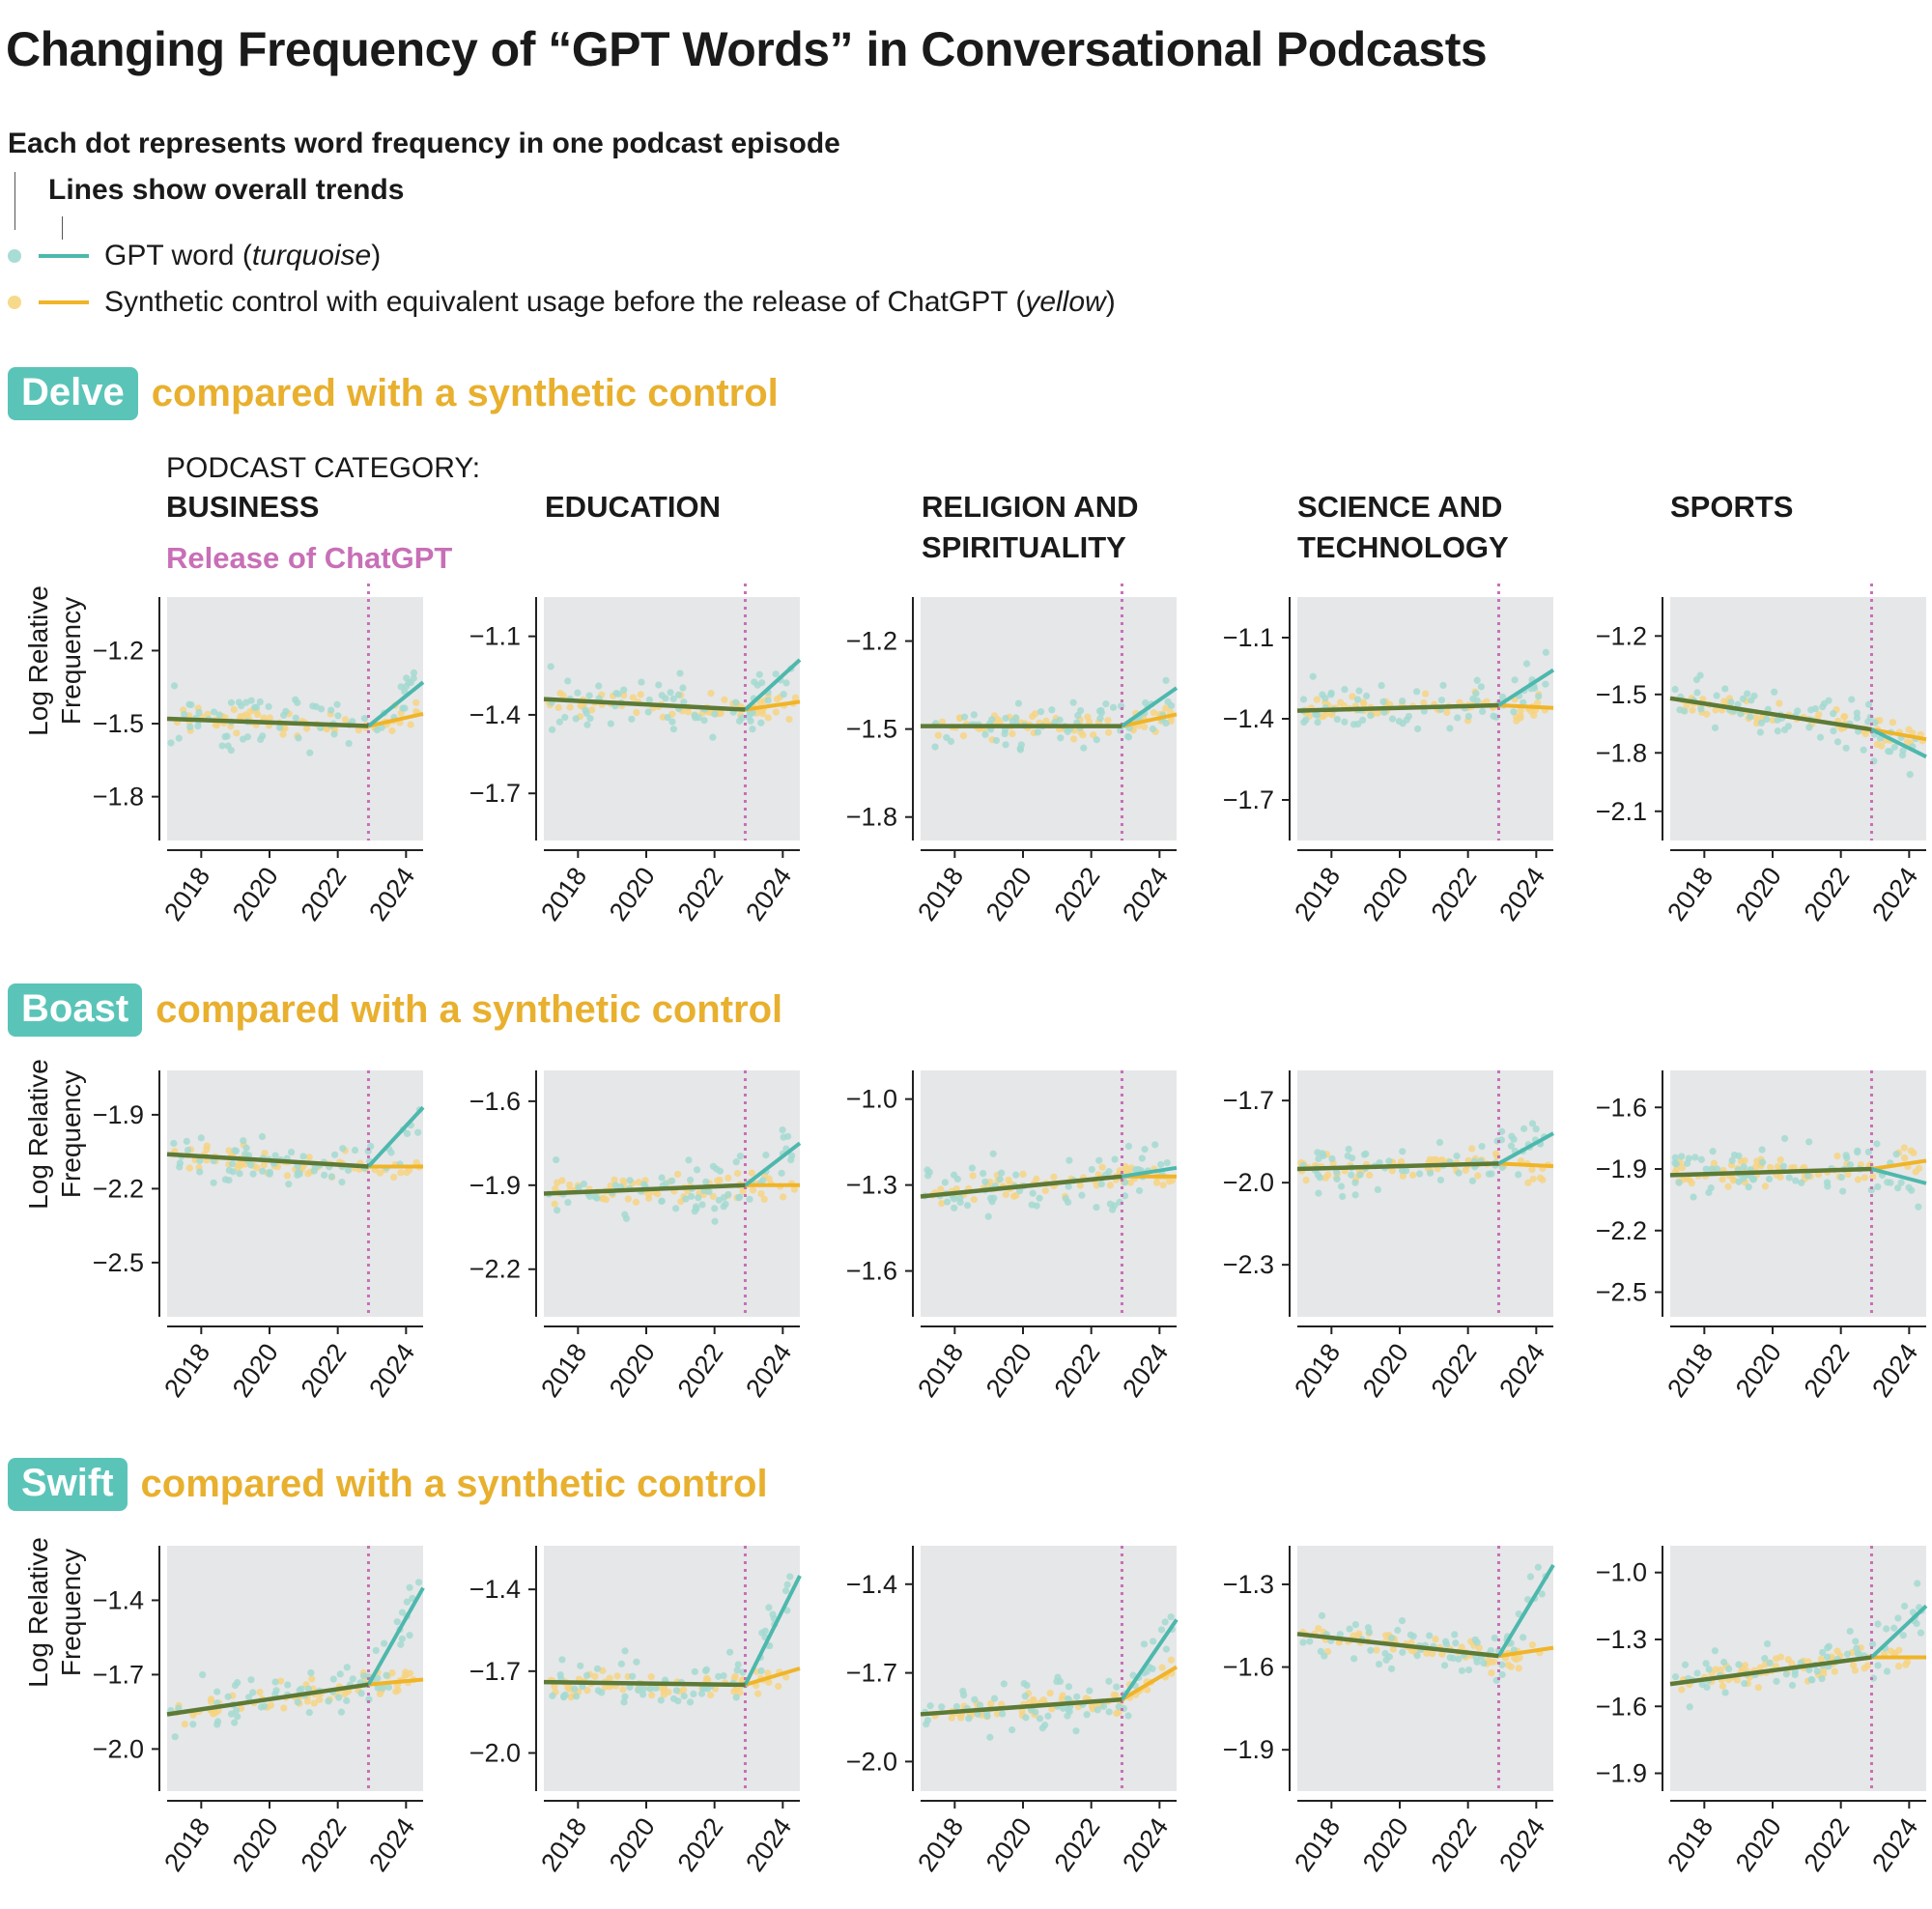 The width and height of the screenshot is (1932, 1909). What do you see at coordinates (1621, 752) in the screenshot?
I see `y-tick-label: −1.8` at bounding box center [1621, 752].